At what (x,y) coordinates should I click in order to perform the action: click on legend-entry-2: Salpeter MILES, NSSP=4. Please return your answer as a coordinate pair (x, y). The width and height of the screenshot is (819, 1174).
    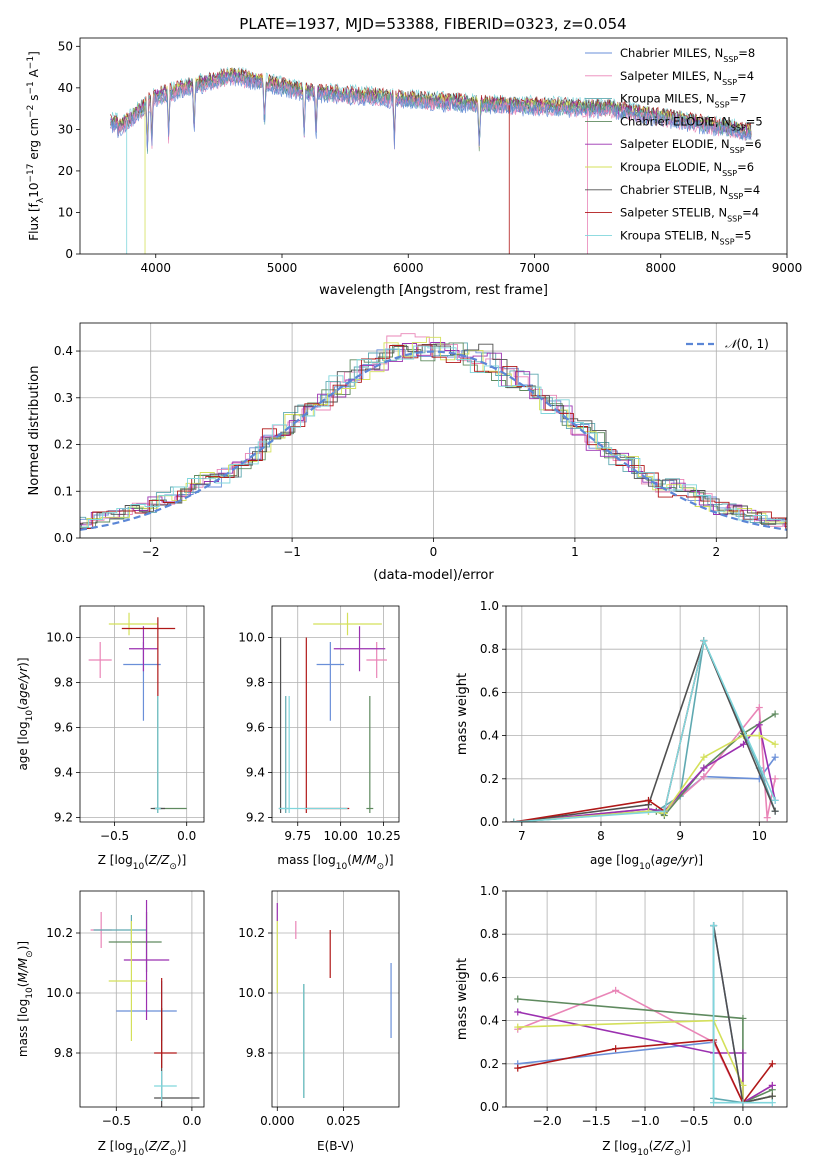
    Looking at the image, I should click on (687, 78).